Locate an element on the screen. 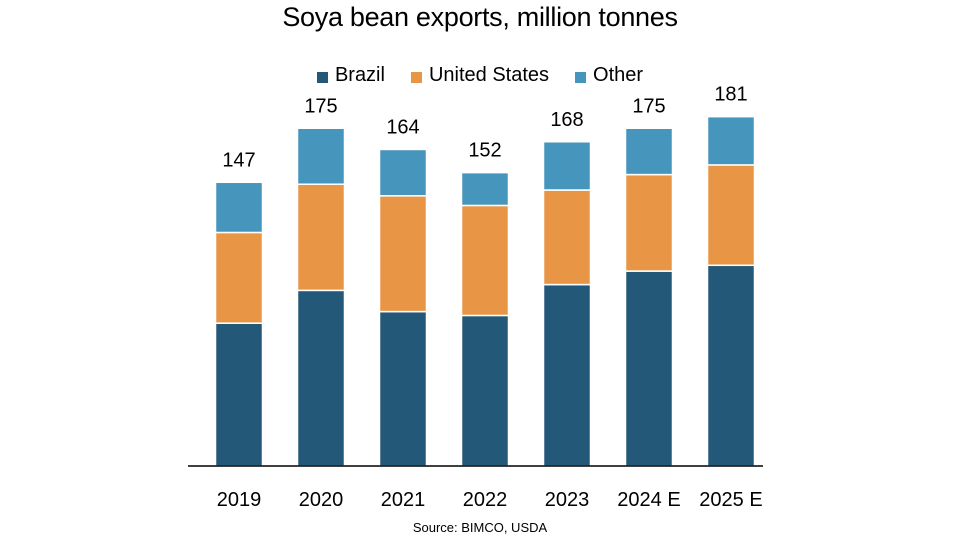  bar-segment-united-states-2021 is located at coordinates (403, 254).